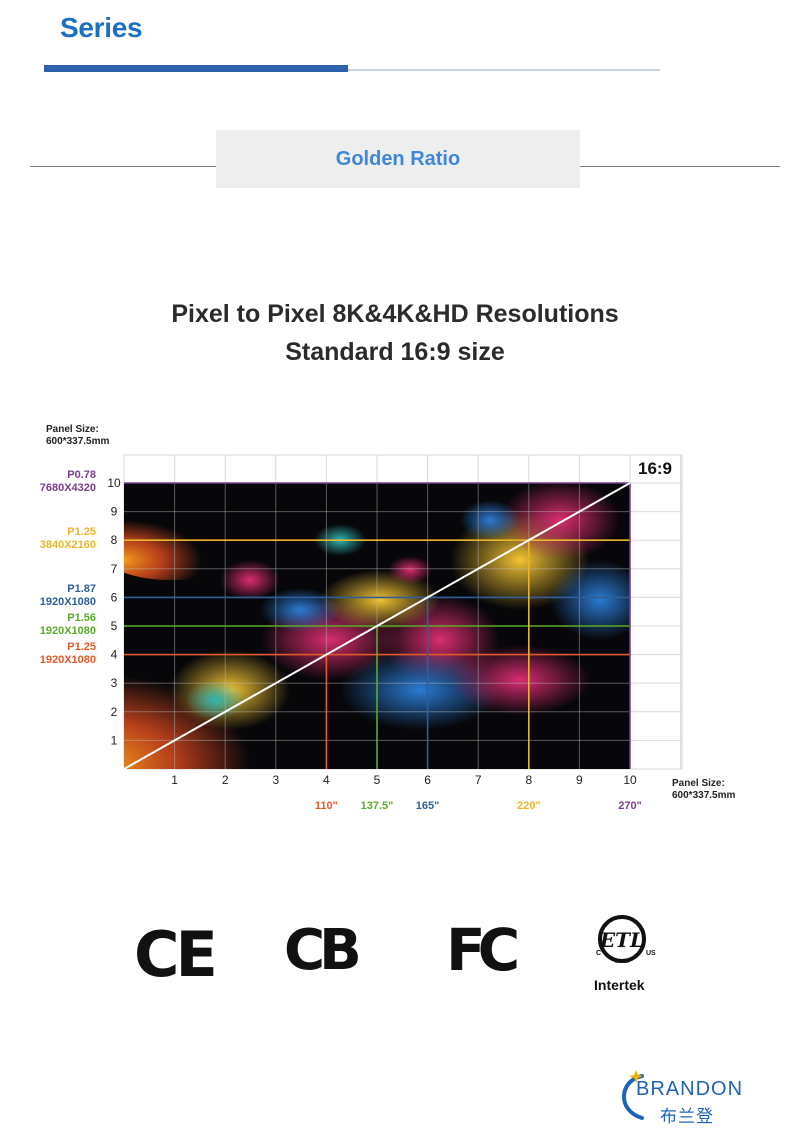  What do you see at coordinates (114, 483) in the screenshot?
I see `y-tick-label: 10` at bounding box center [114, 483].